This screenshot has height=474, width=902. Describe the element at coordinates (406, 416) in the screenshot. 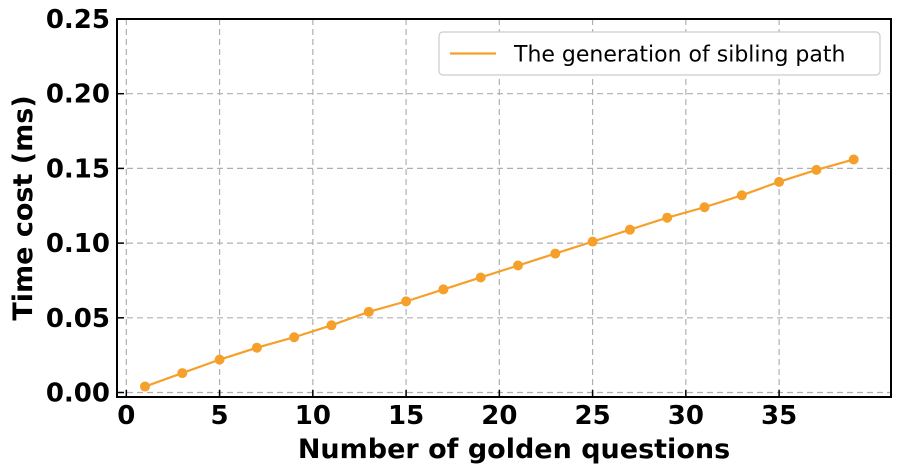

I see `x-tick-label: 15` at that location.